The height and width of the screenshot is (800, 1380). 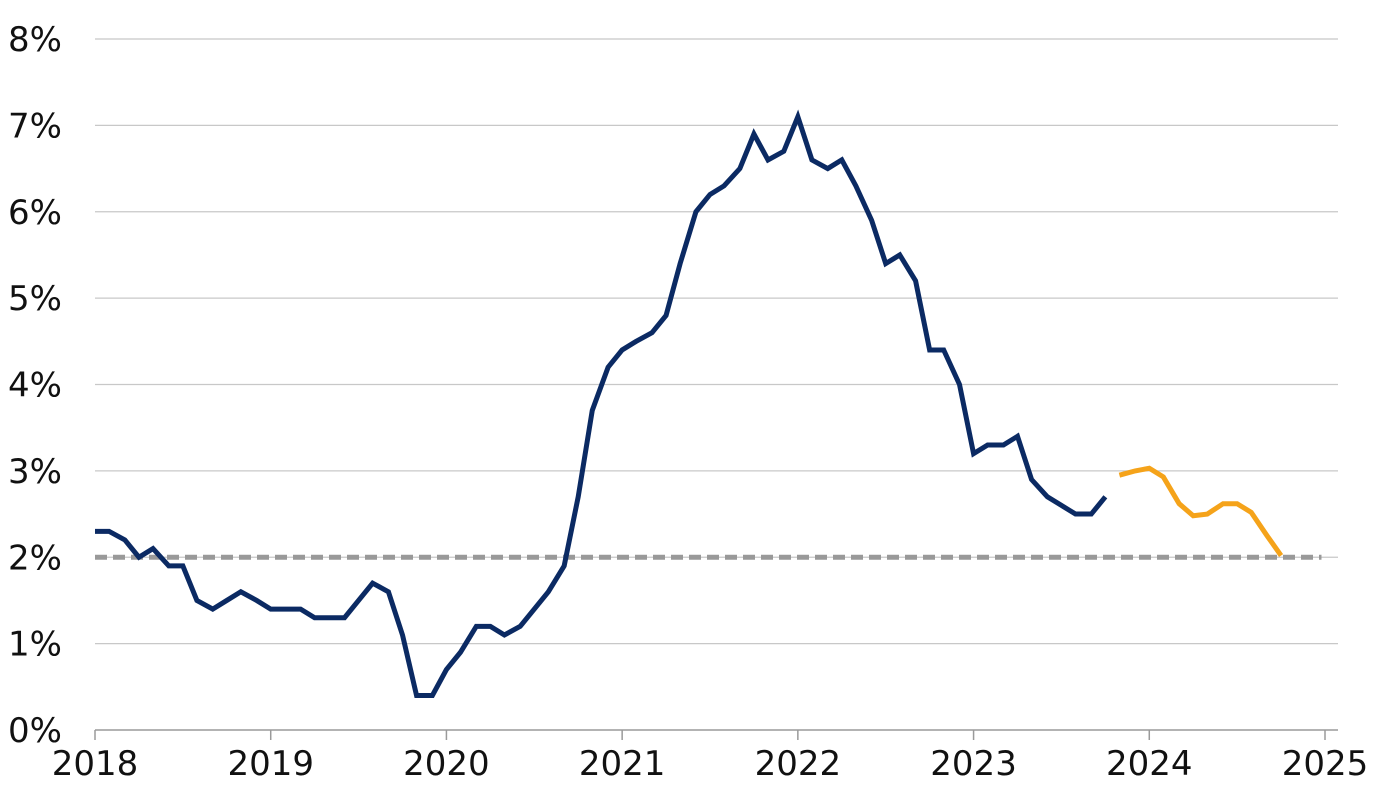 What do you see at coordinates (35, 472) in the screenshot?
I see `y-tick-label: 3%` at bounding box center [35, 472].